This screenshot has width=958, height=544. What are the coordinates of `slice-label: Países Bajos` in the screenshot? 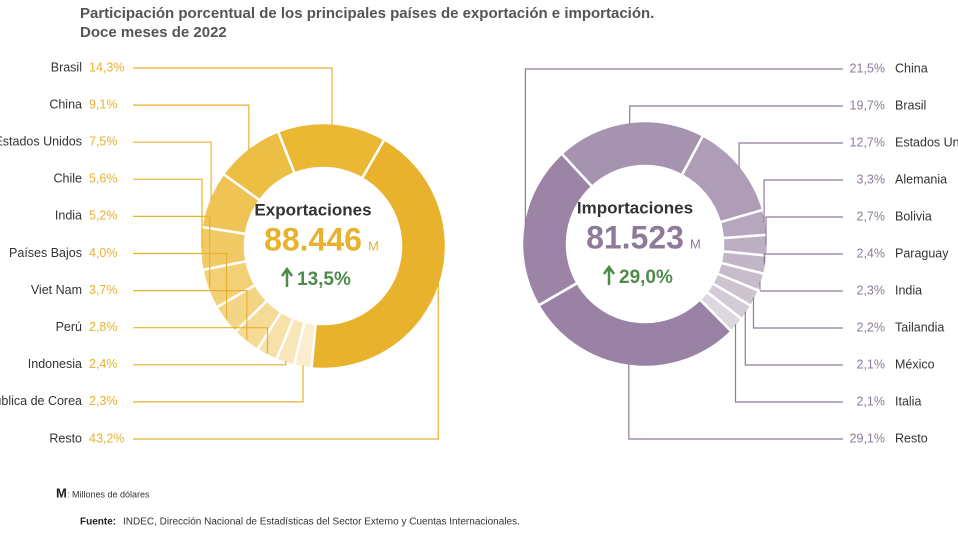 It's located at (45, 253).